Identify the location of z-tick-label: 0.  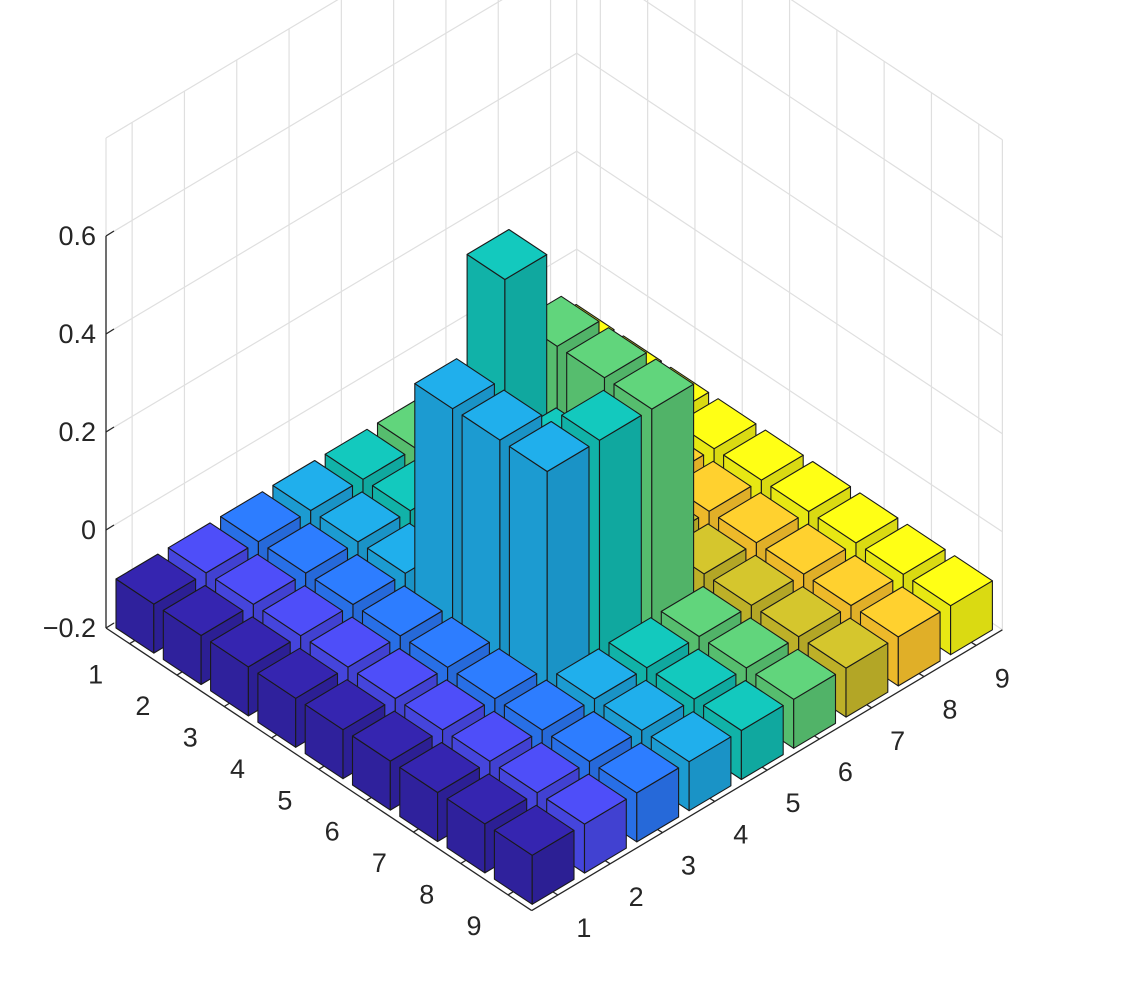
(88, 530).